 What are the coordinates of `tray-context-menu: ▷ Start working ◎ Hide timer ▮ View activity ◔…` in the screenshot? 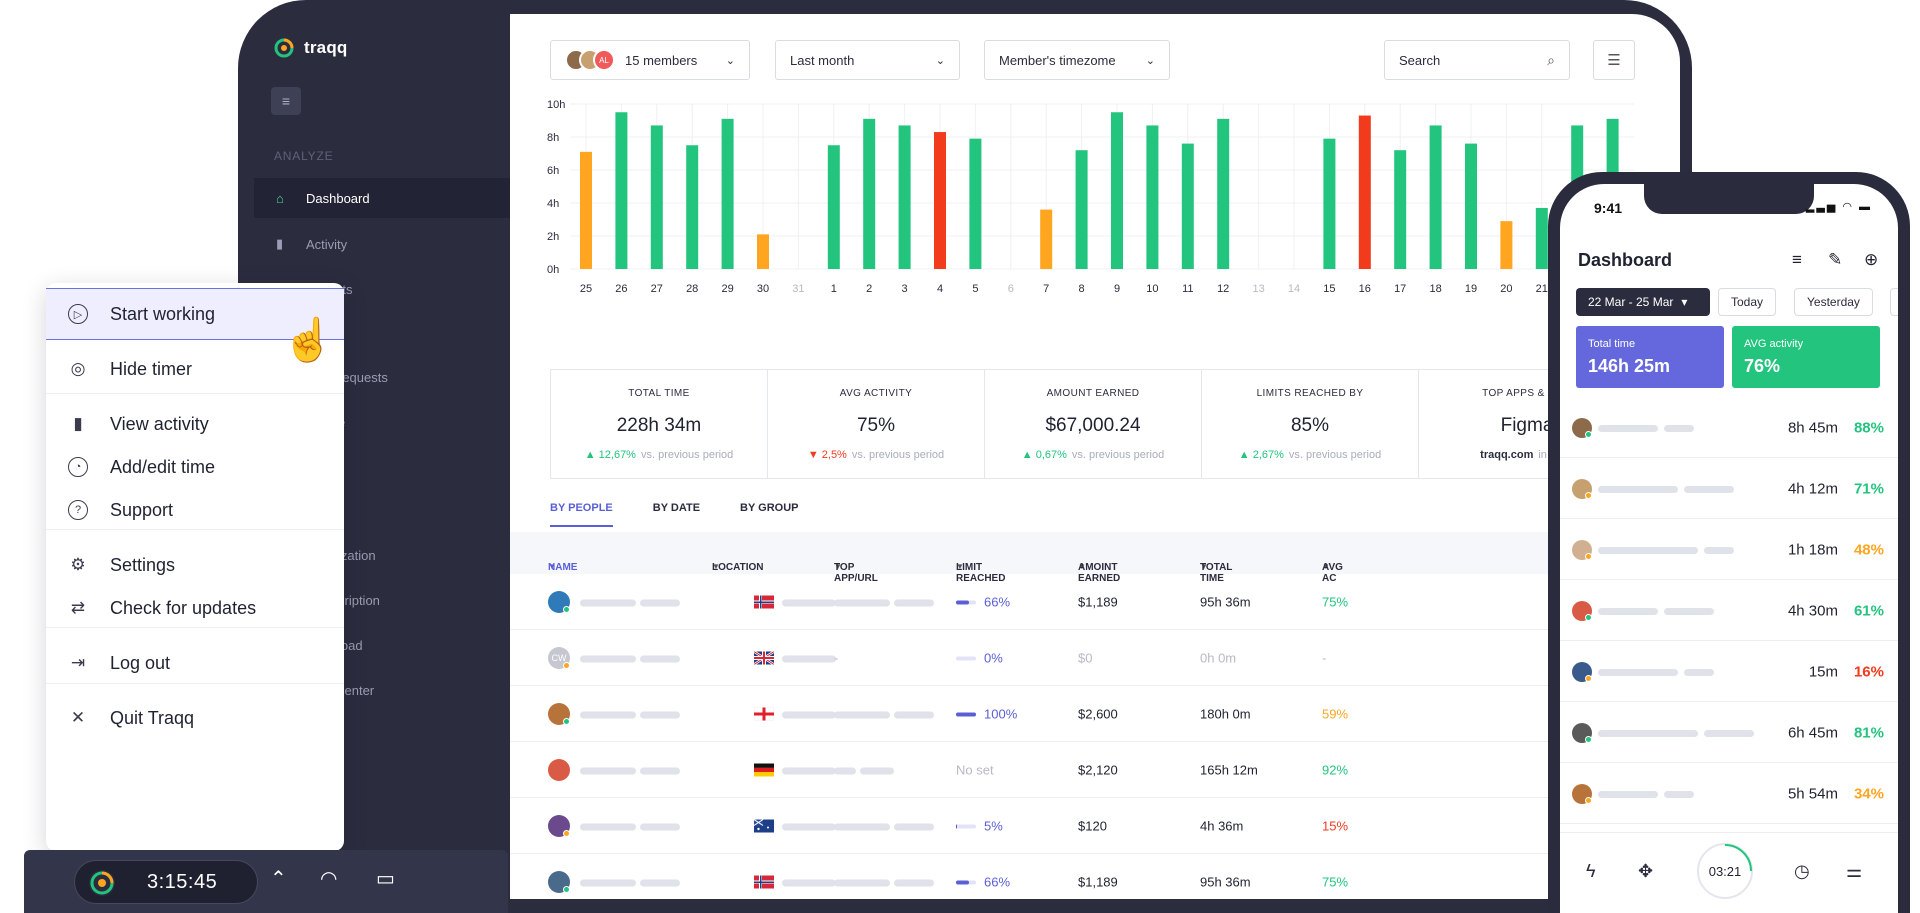 It's located at (195, 567).